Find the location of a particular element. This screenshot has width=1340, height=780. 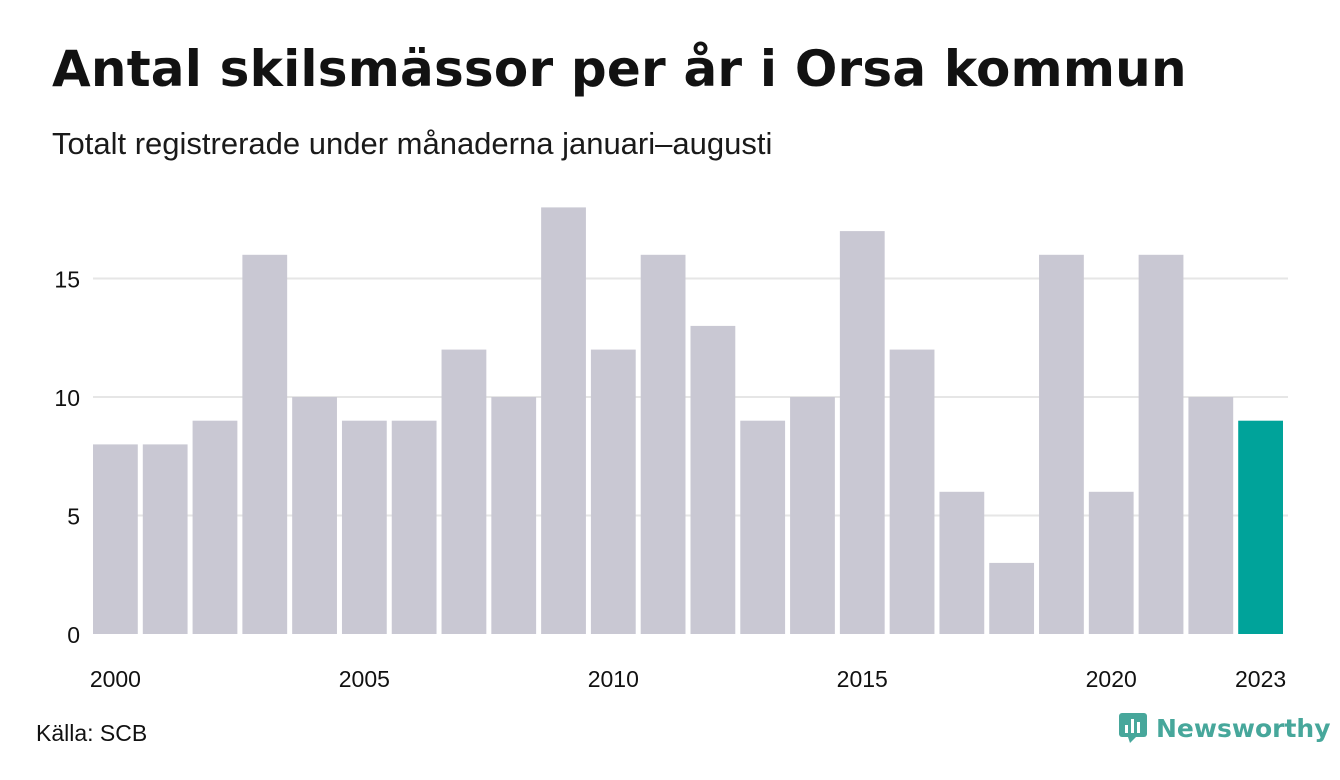

bar-2009 is located at coordinates (563, 420).